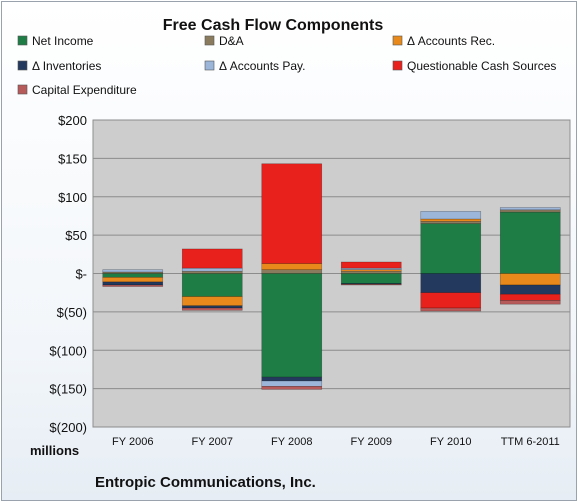 This screenshot has height=502, width=578. Describe the element at coordinates (54, 450) in the screenshot. I see `y-unit-label: millions` at that location.